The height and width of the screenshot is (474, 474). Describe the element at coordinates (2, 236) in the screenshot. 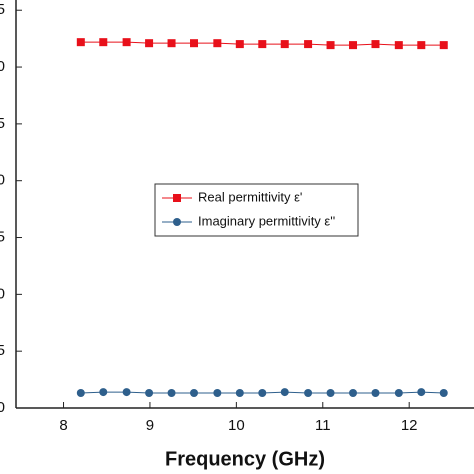

I see `y-tick-label: 15` at that location.